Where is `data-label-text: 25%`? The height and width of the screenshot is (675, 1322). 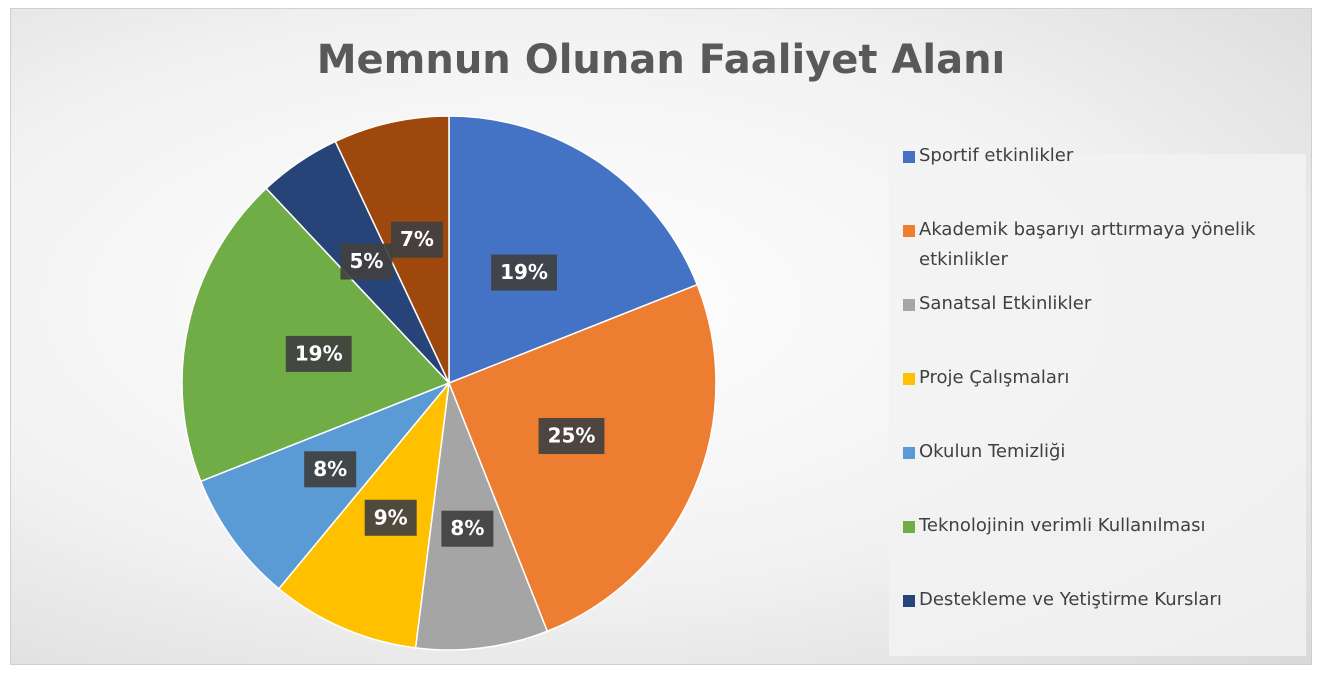
data-label-text: 25% is located at coordinates (572, 436).